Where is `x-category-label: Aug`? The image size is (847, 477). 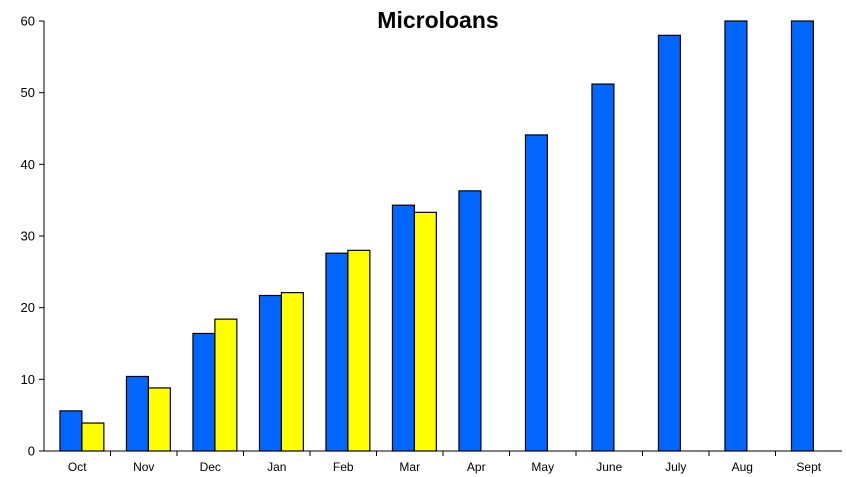 x-category-label: Aug is located at coordinates (742, 467).